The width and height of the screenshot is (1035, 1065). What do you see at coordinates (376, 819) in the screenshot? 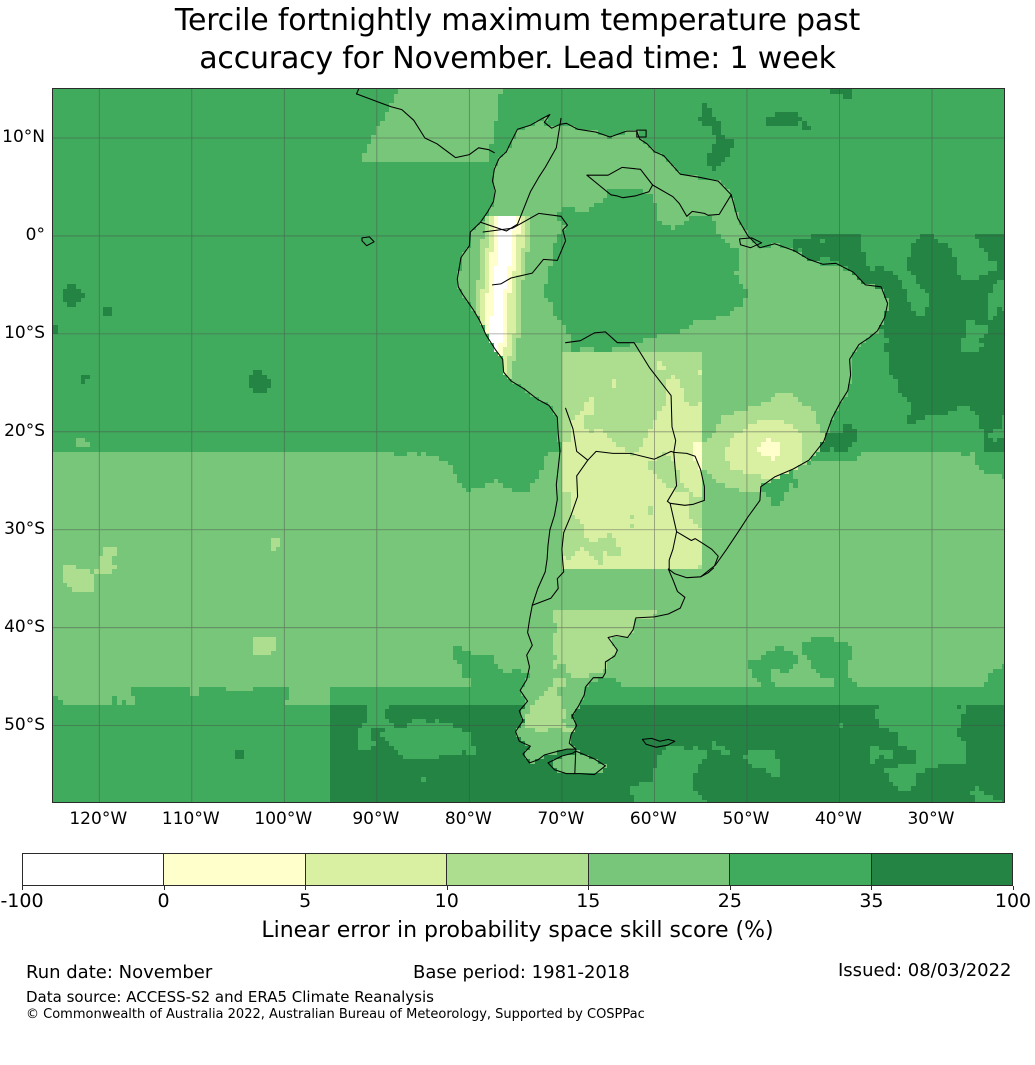
I see `x-tick-label: 90°W` at bounding box center [376, 819].